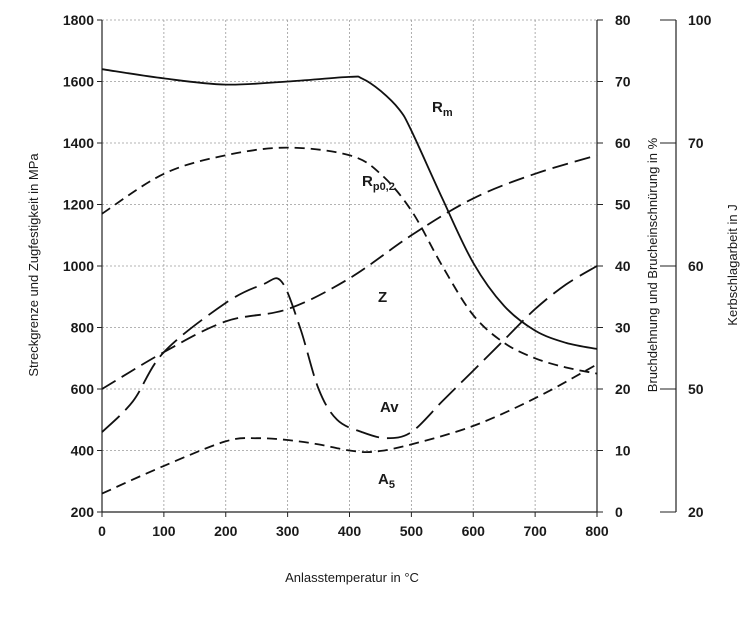 The width and height of the screenshot is (745, 625). What do you see at coordinates (623, 328) in the screenshot?
I see `y-right1-tick-label: 30` at bounding box center [623, 328].